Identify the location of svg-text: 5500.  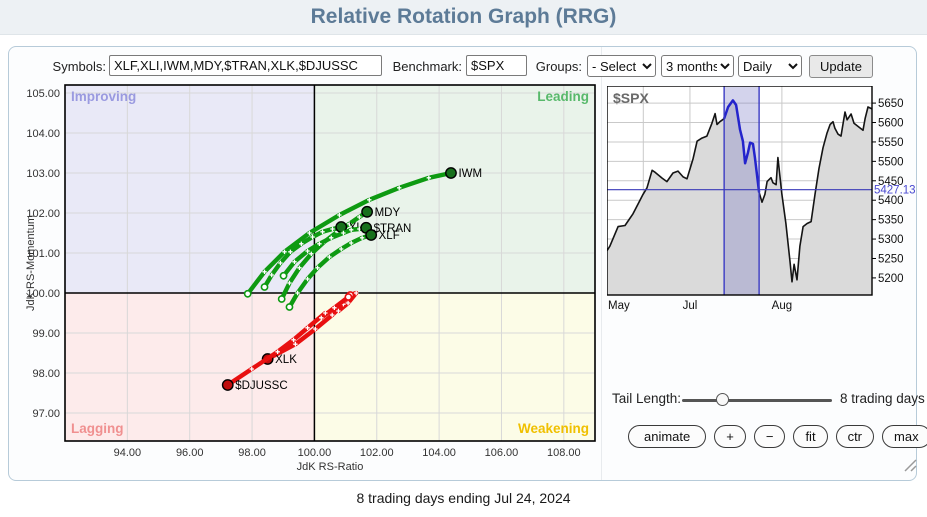
(891, 162).